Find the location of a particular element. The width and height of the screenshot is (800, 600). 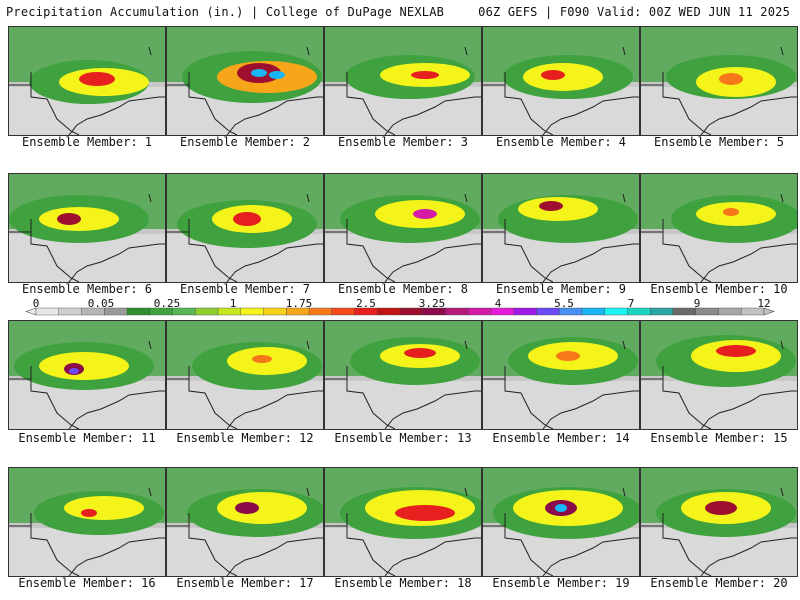

colorbar-tick-label: 1.75 is located at coordinates (299, 303).